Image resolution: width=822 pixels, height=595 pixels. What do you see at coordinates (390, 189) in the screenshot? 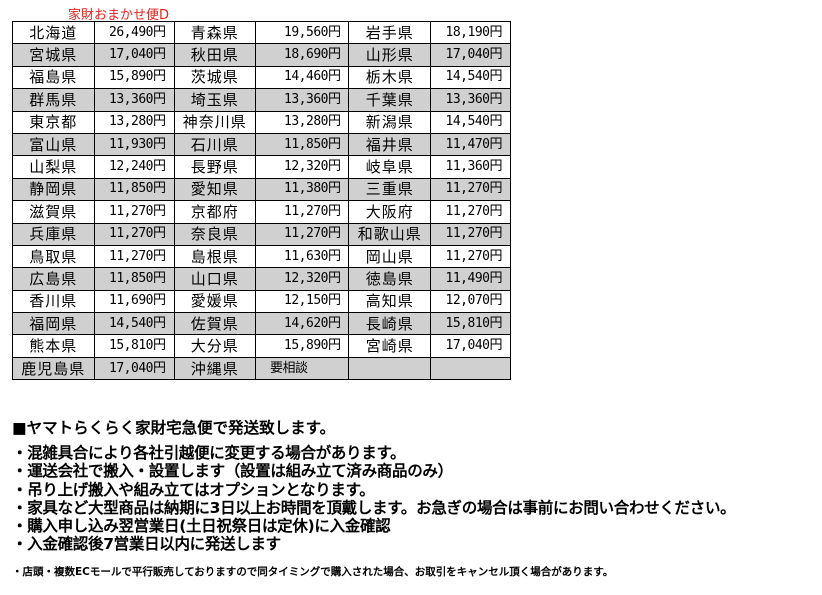
I see `prefecture-cell: 三重県` at bounding box center [390, 189].